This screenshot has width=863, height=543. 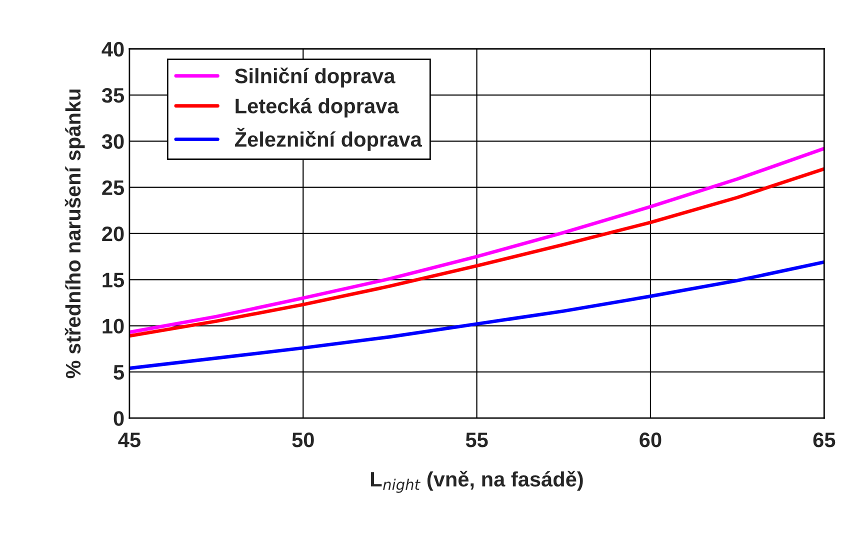 What do you see at coordinates (315, 78) in the screenshot?
I see `legend-label: Silniční doprava` at bounding box center [315, 78].